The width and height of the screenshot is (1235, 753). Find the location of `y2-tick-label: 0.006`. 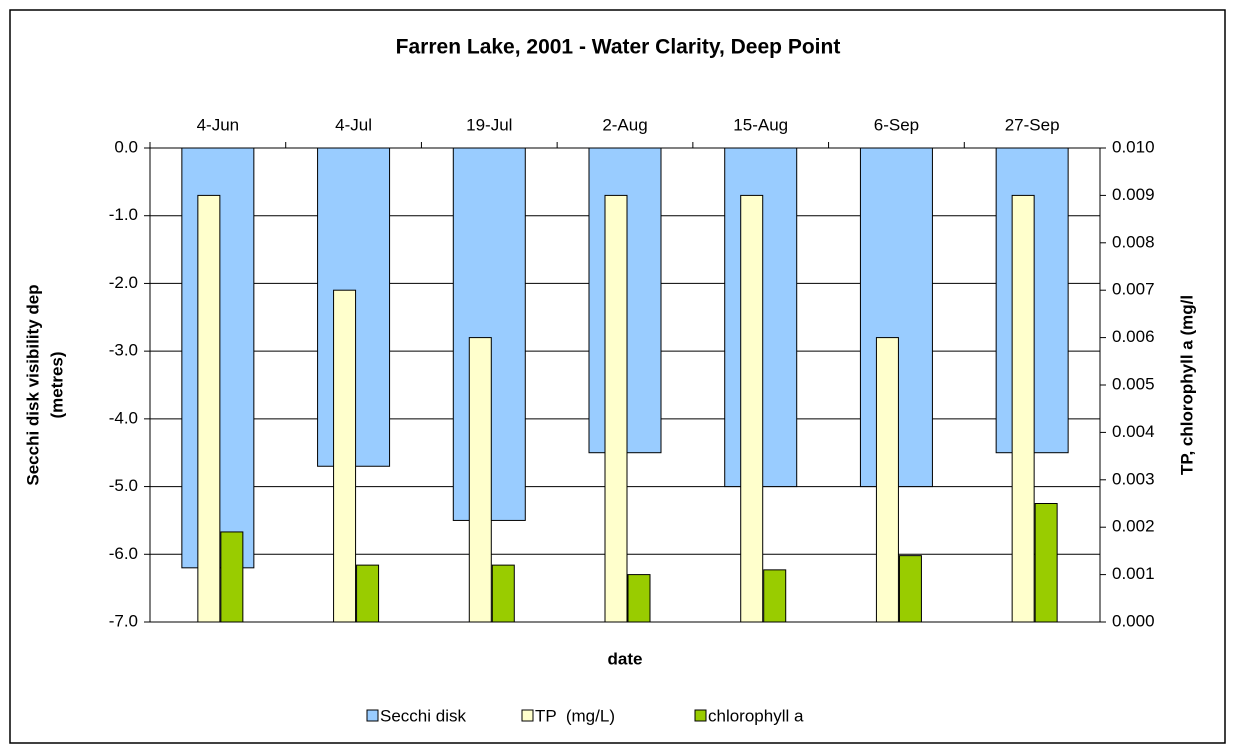

y2-tick-label: 0.006 is located at coordinates (1133, 336).